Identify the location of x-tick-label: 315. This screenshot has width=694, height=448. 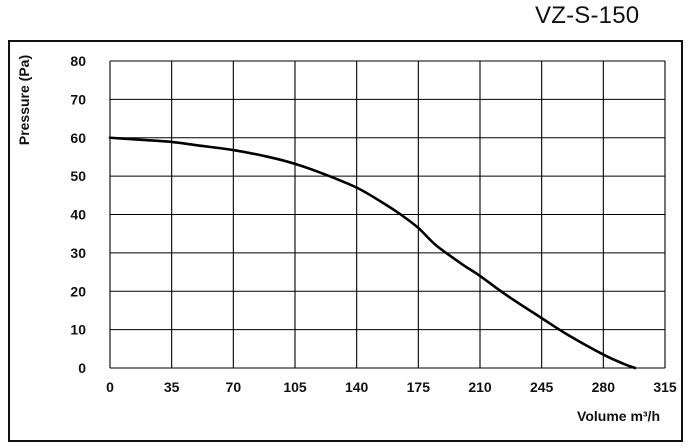
(665, 387).